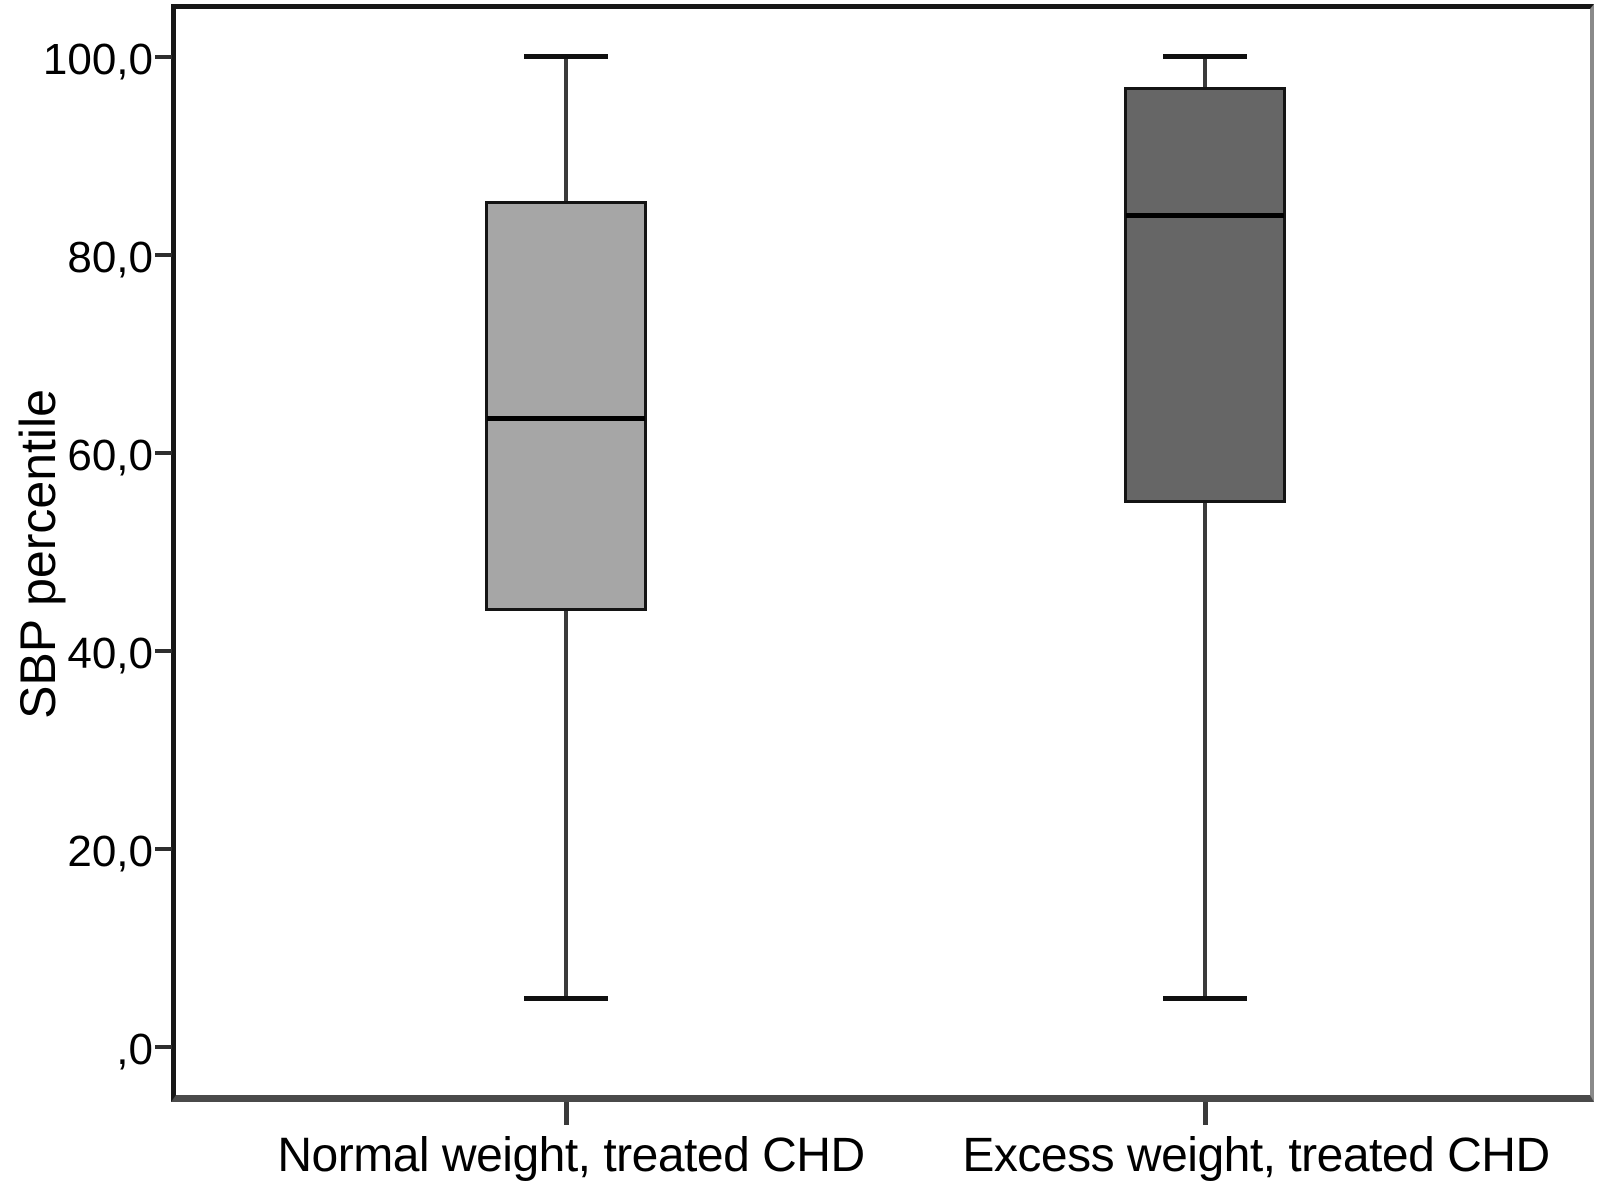 This screenshot has width=1597, height=1184. I want to click on y-tick-label: 40,0, so click(110, 653).